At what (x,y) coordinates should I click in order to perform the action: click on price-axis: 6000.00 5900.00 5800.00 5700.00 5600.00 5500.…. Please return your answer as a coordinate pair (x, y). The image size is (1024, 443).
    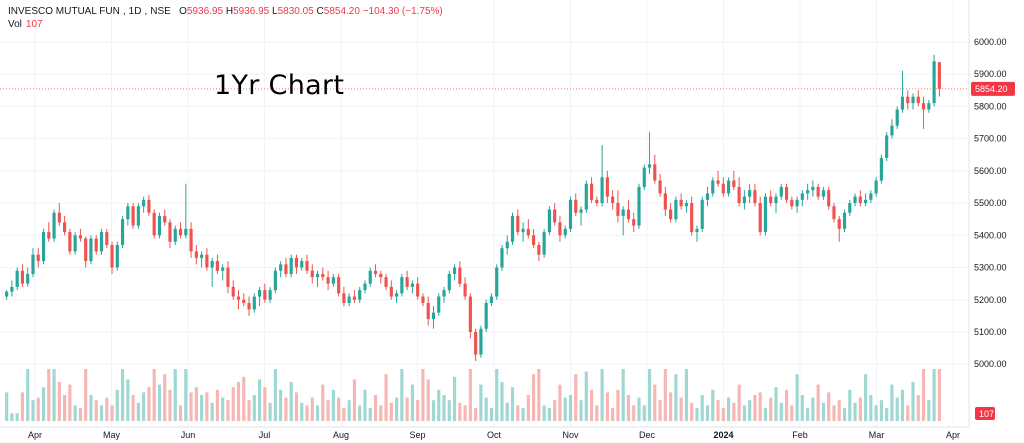
    Looking at the image, I should click on (990, 203).